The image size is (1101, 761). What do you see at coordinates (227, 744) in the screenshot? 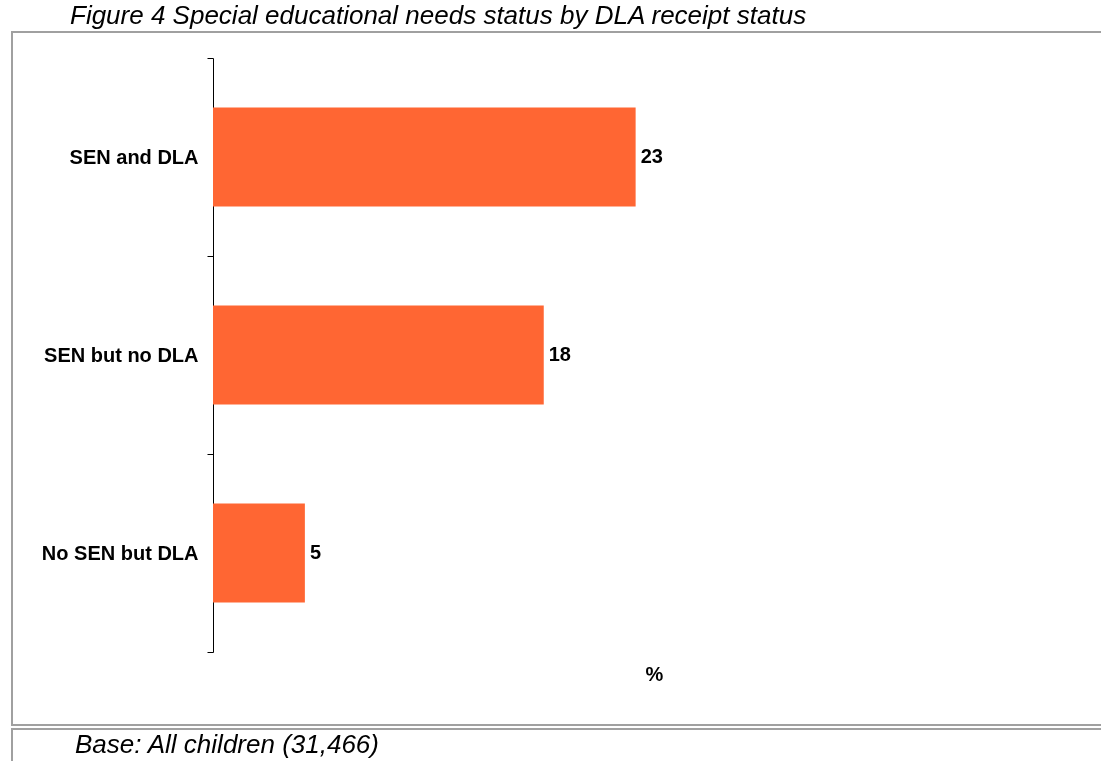
I see `text: Base: All children (31,466)` at bounding box center [227, 744].